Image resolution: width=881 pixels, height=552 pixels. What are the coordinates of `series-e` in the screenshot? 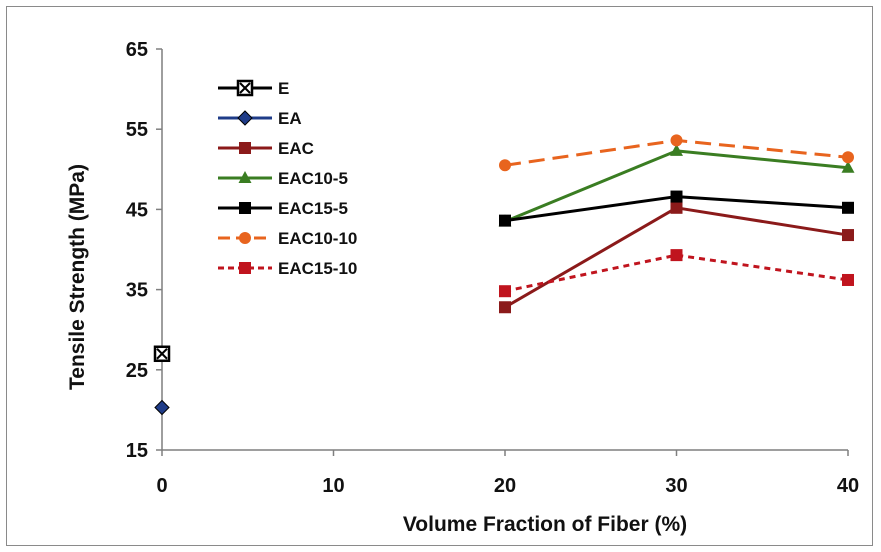 It's located at (162, 354).